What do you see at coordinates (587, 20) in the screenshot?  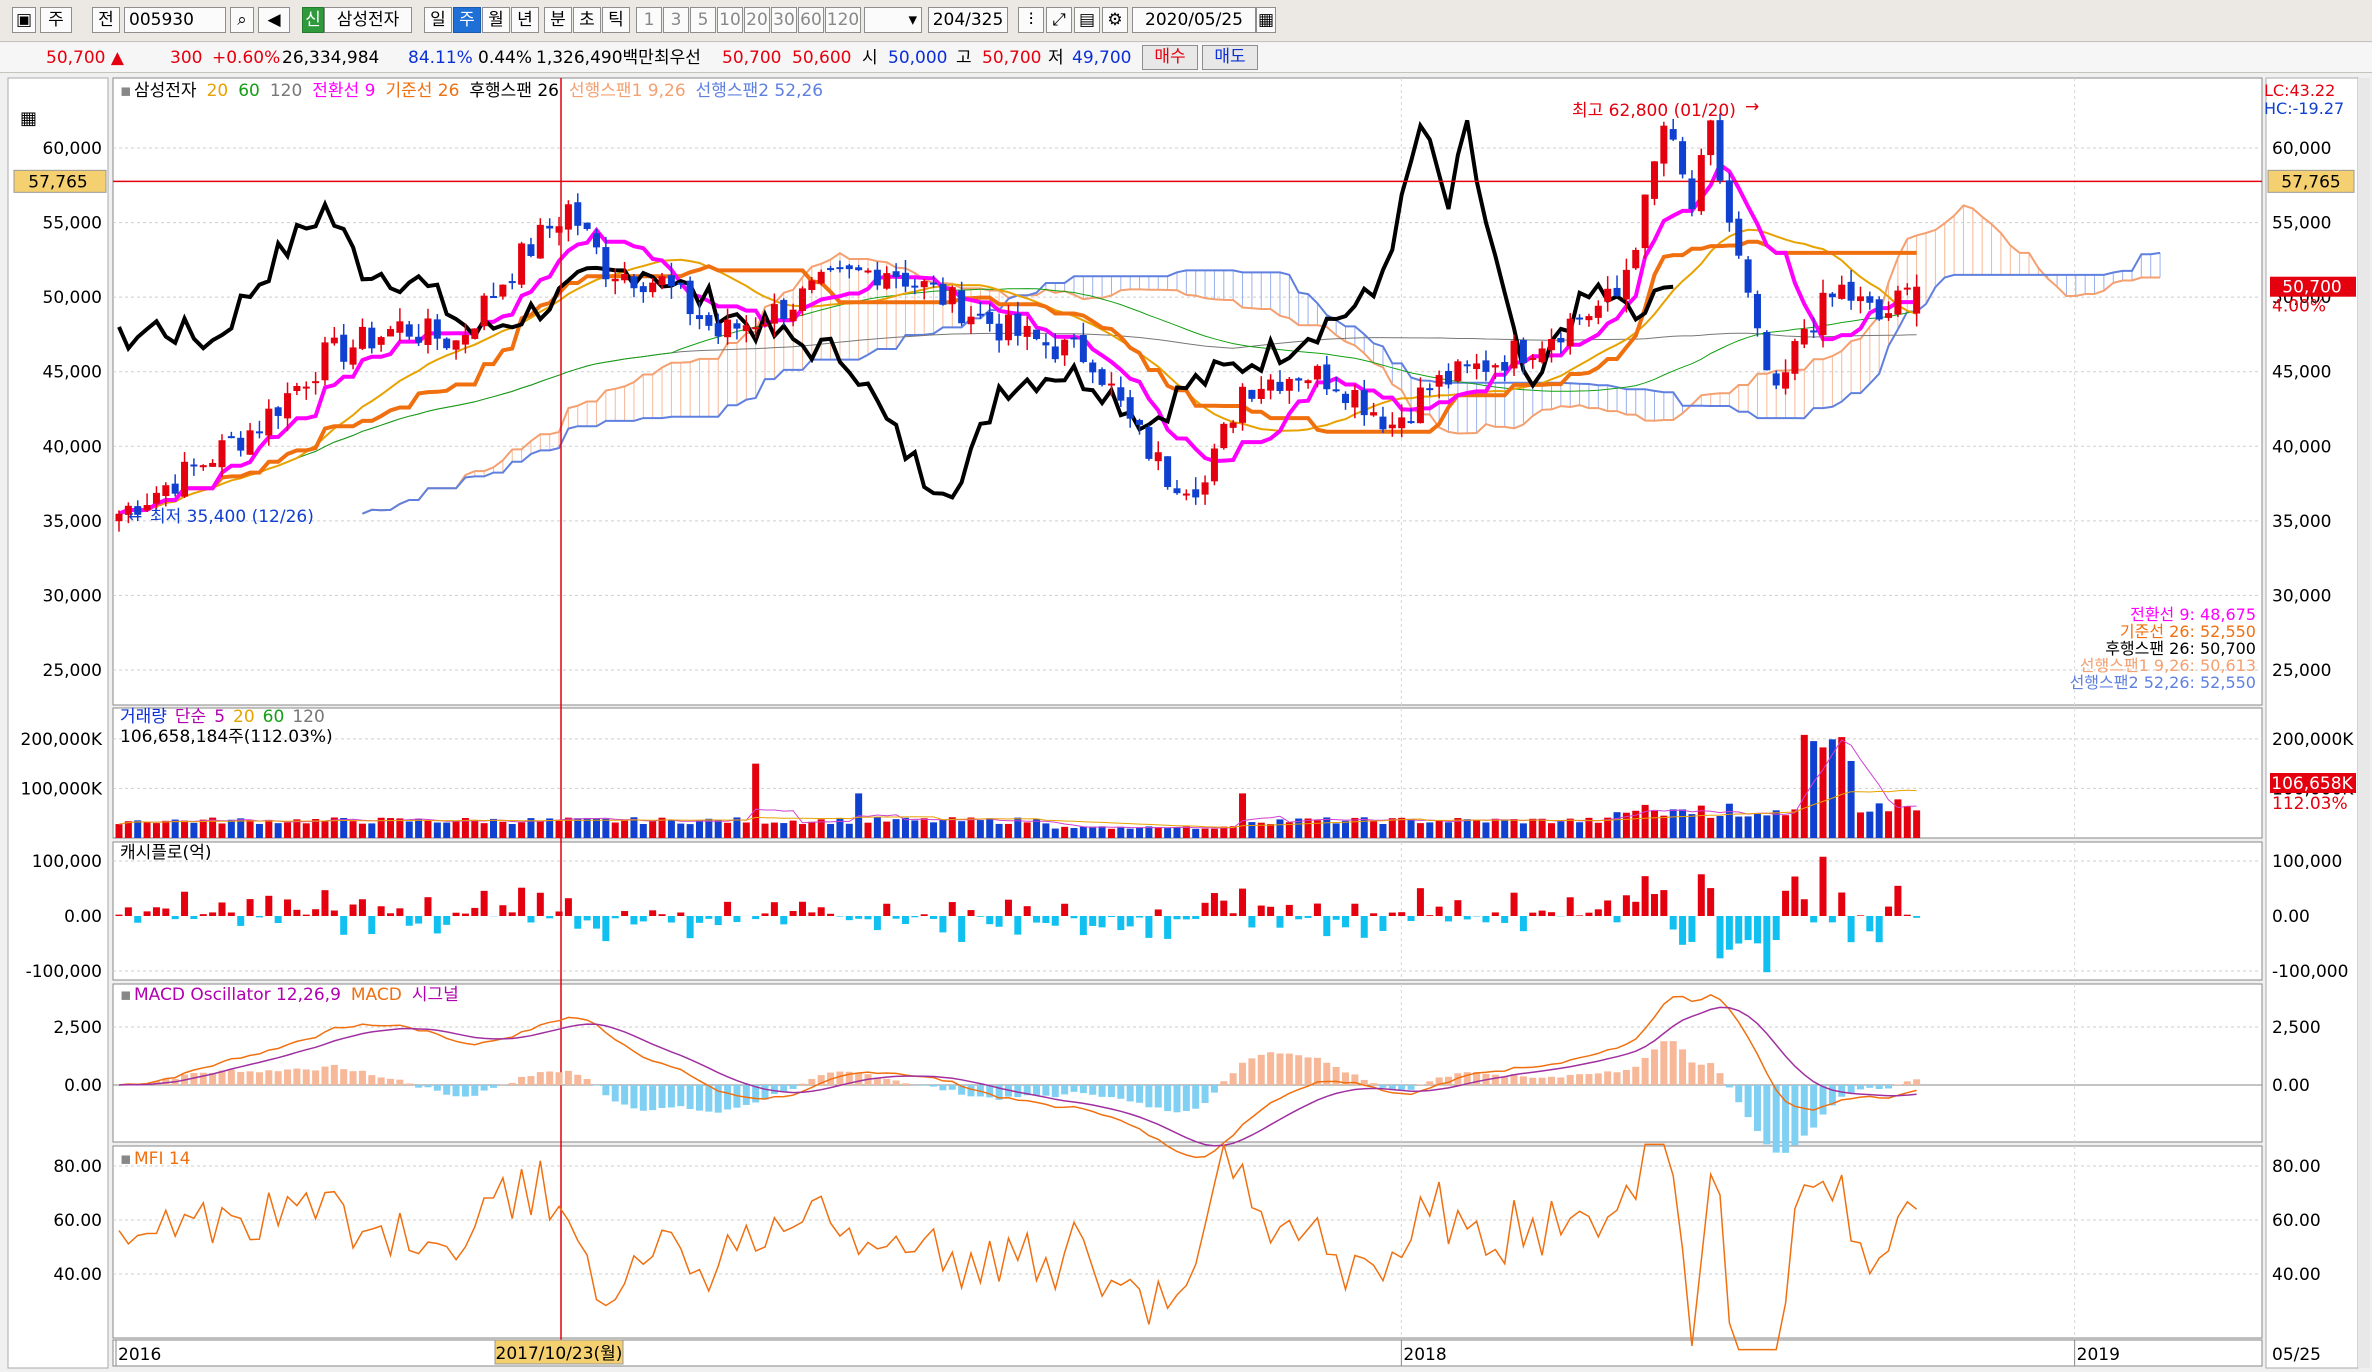 I see `tab-period-second: 초` at bounding box center [587, 20].